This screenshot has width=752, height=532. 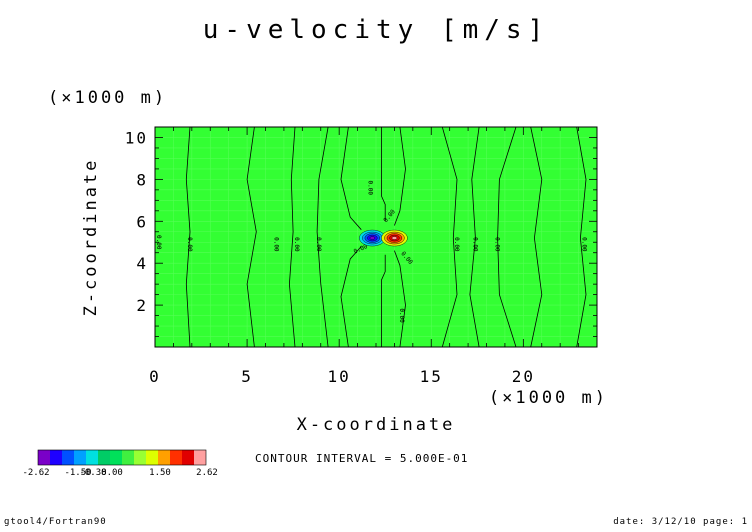 I want to click on colorbar-label: -1.50, so click(x=77, y=473).